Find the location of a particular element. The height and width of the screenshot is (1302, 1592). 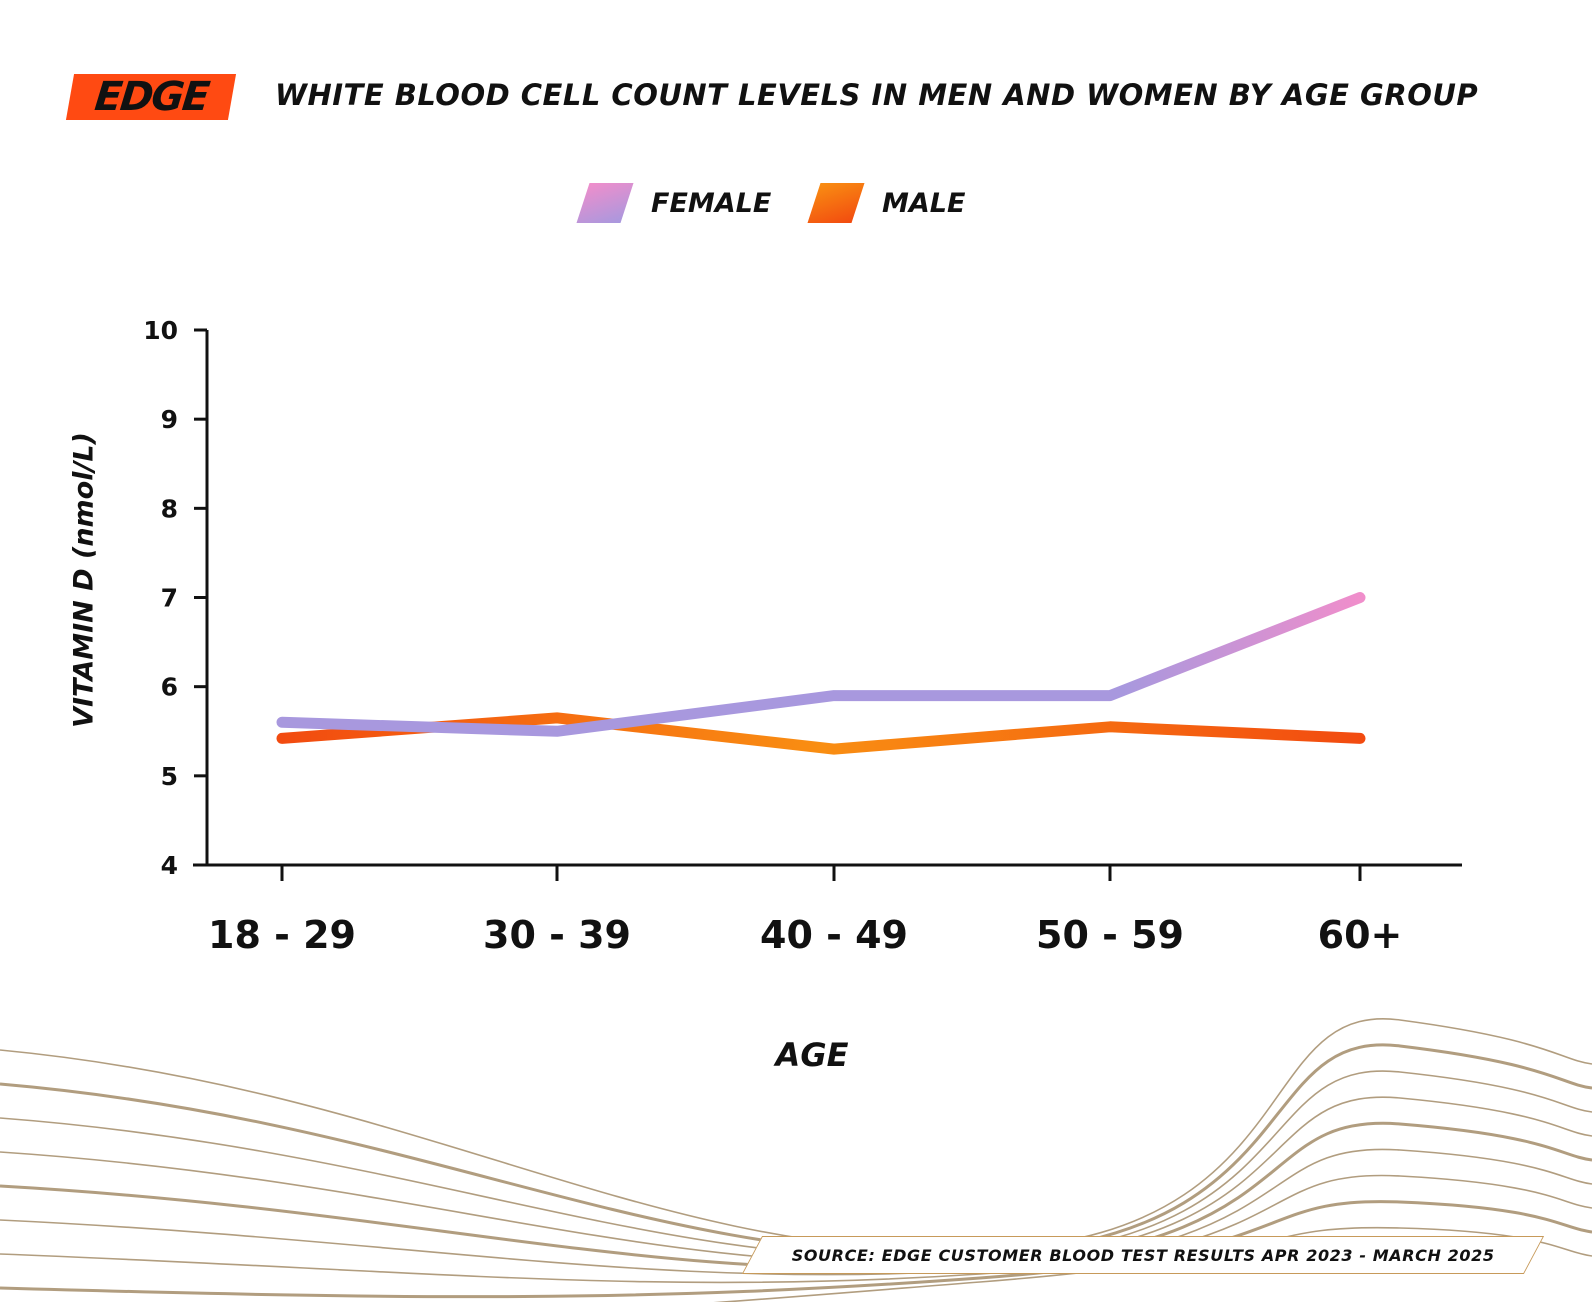

legend-item-male: MALE is located at coordinates (886, 203).